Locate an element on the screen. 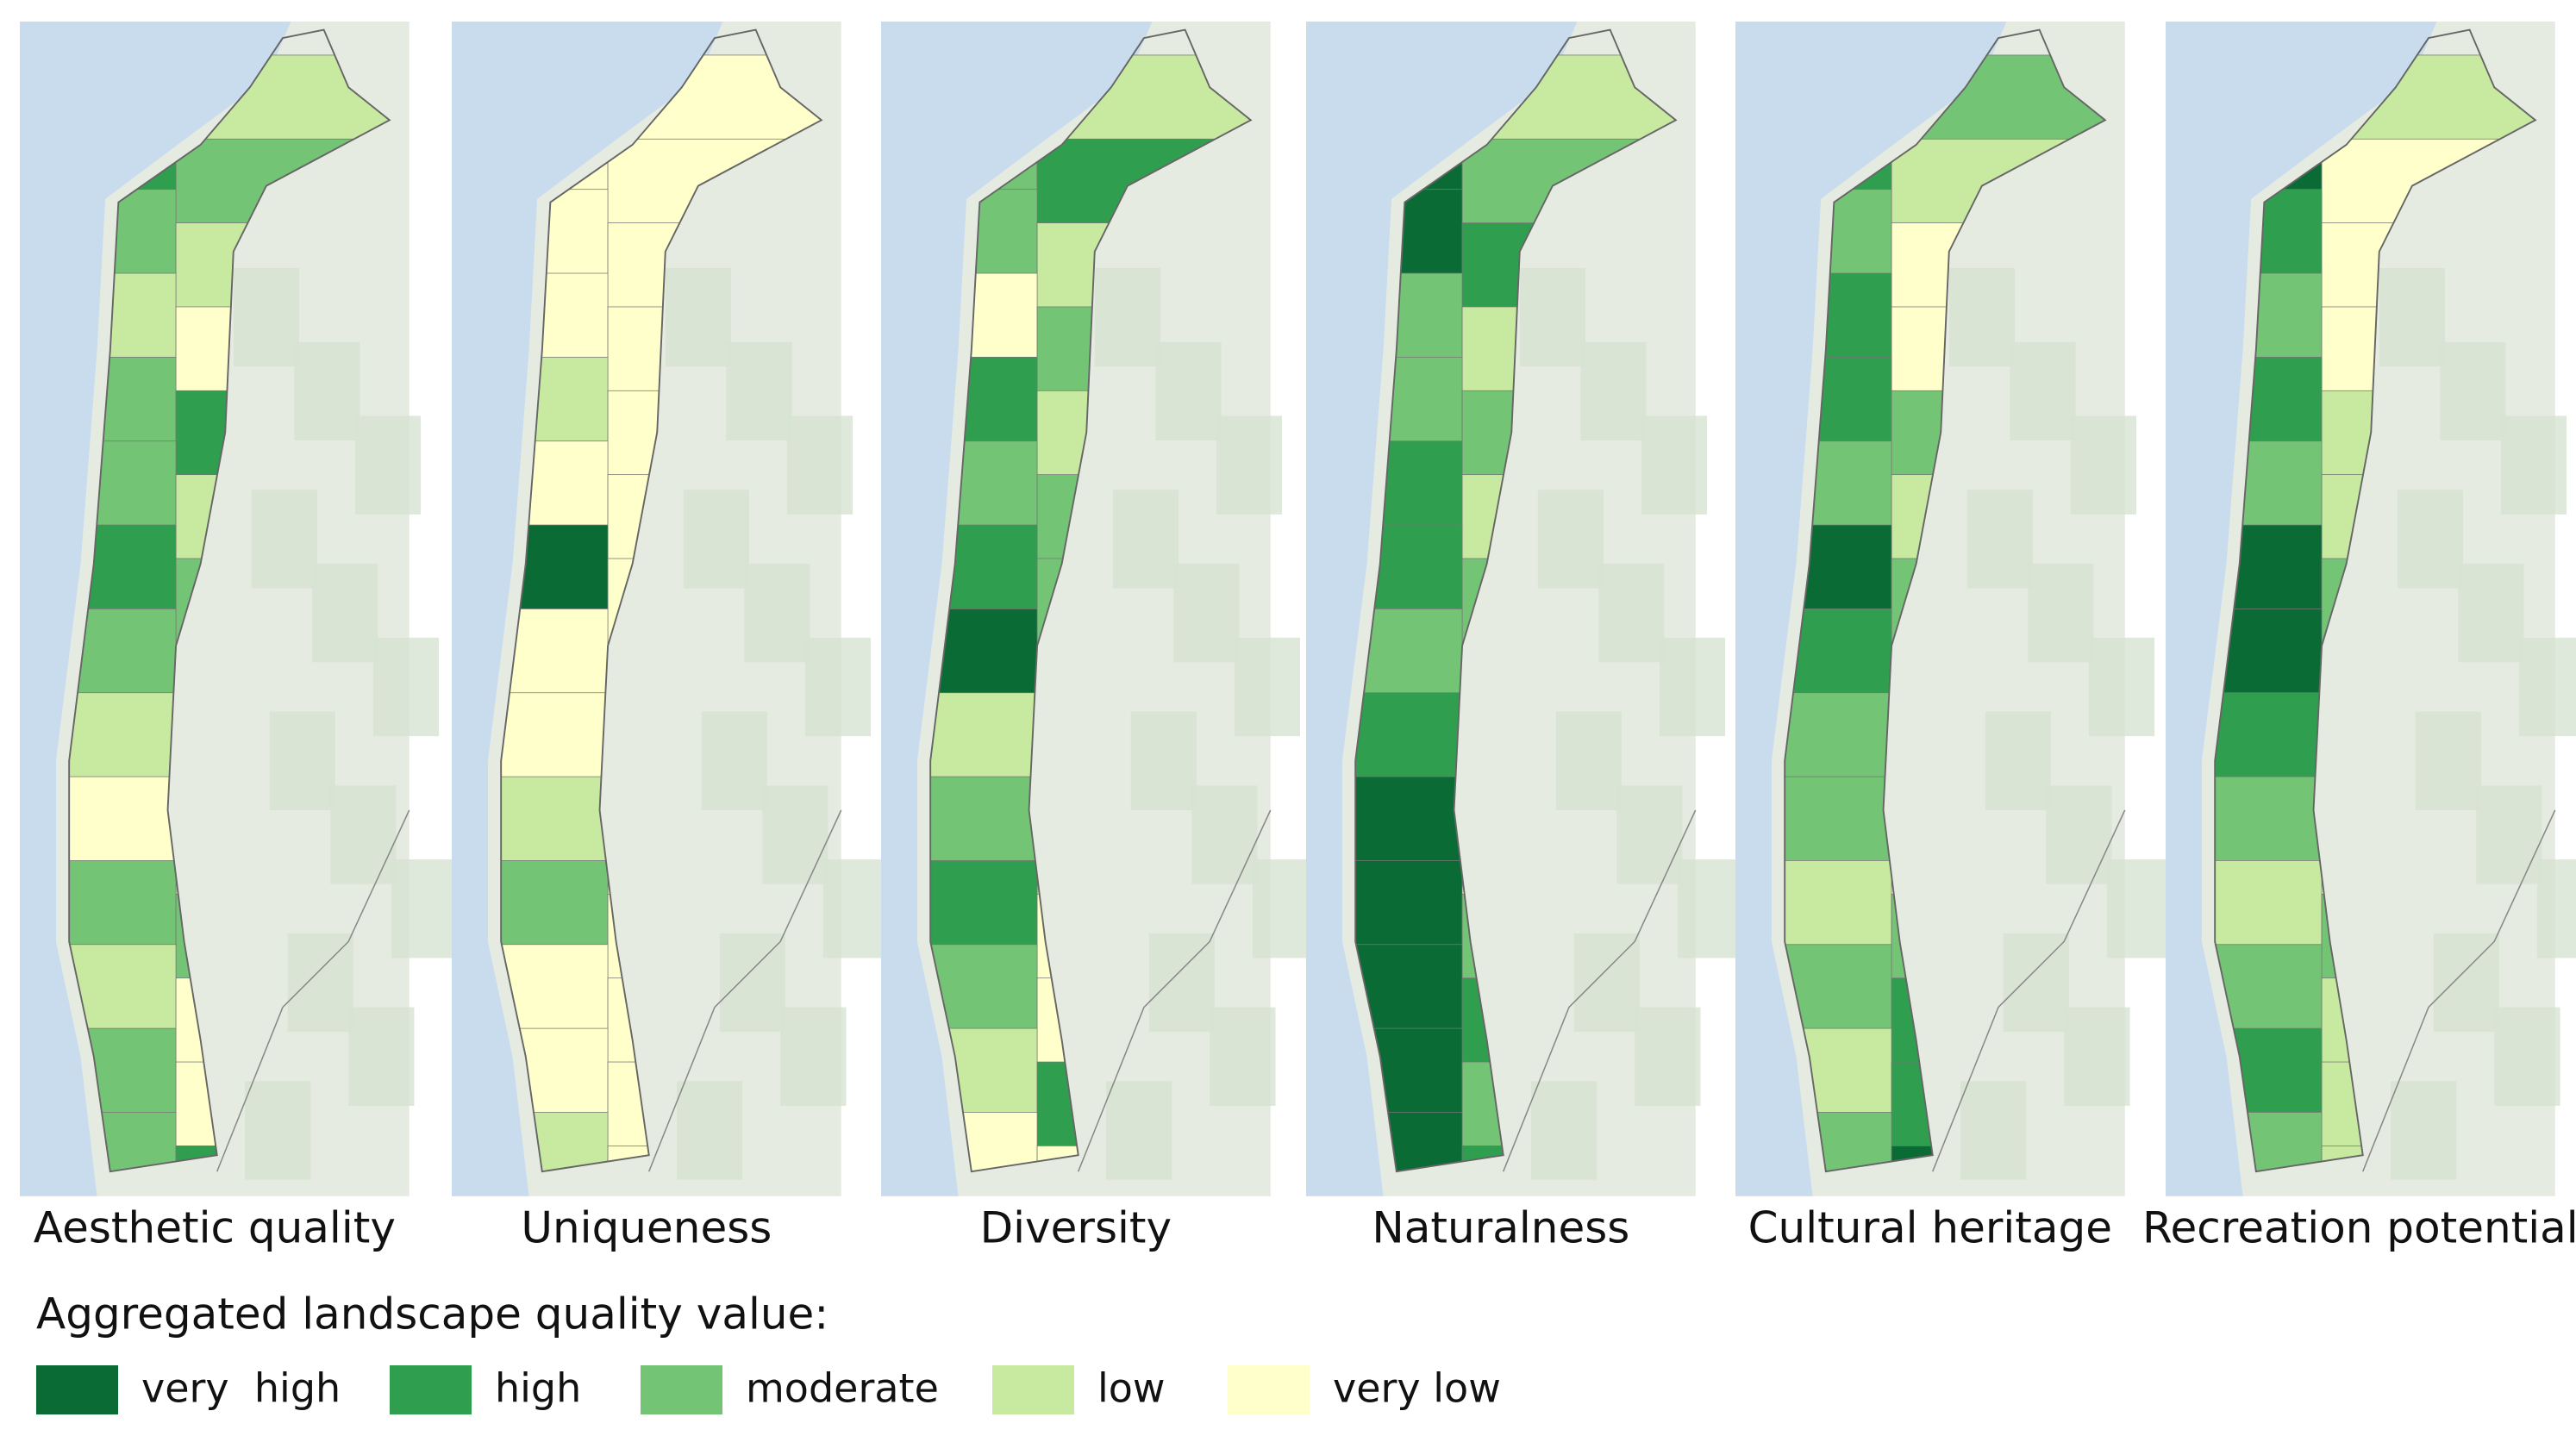 The height and width of the screenshot is (1436, 2576). legend-label: low is located at coordinates (1131, 1388).